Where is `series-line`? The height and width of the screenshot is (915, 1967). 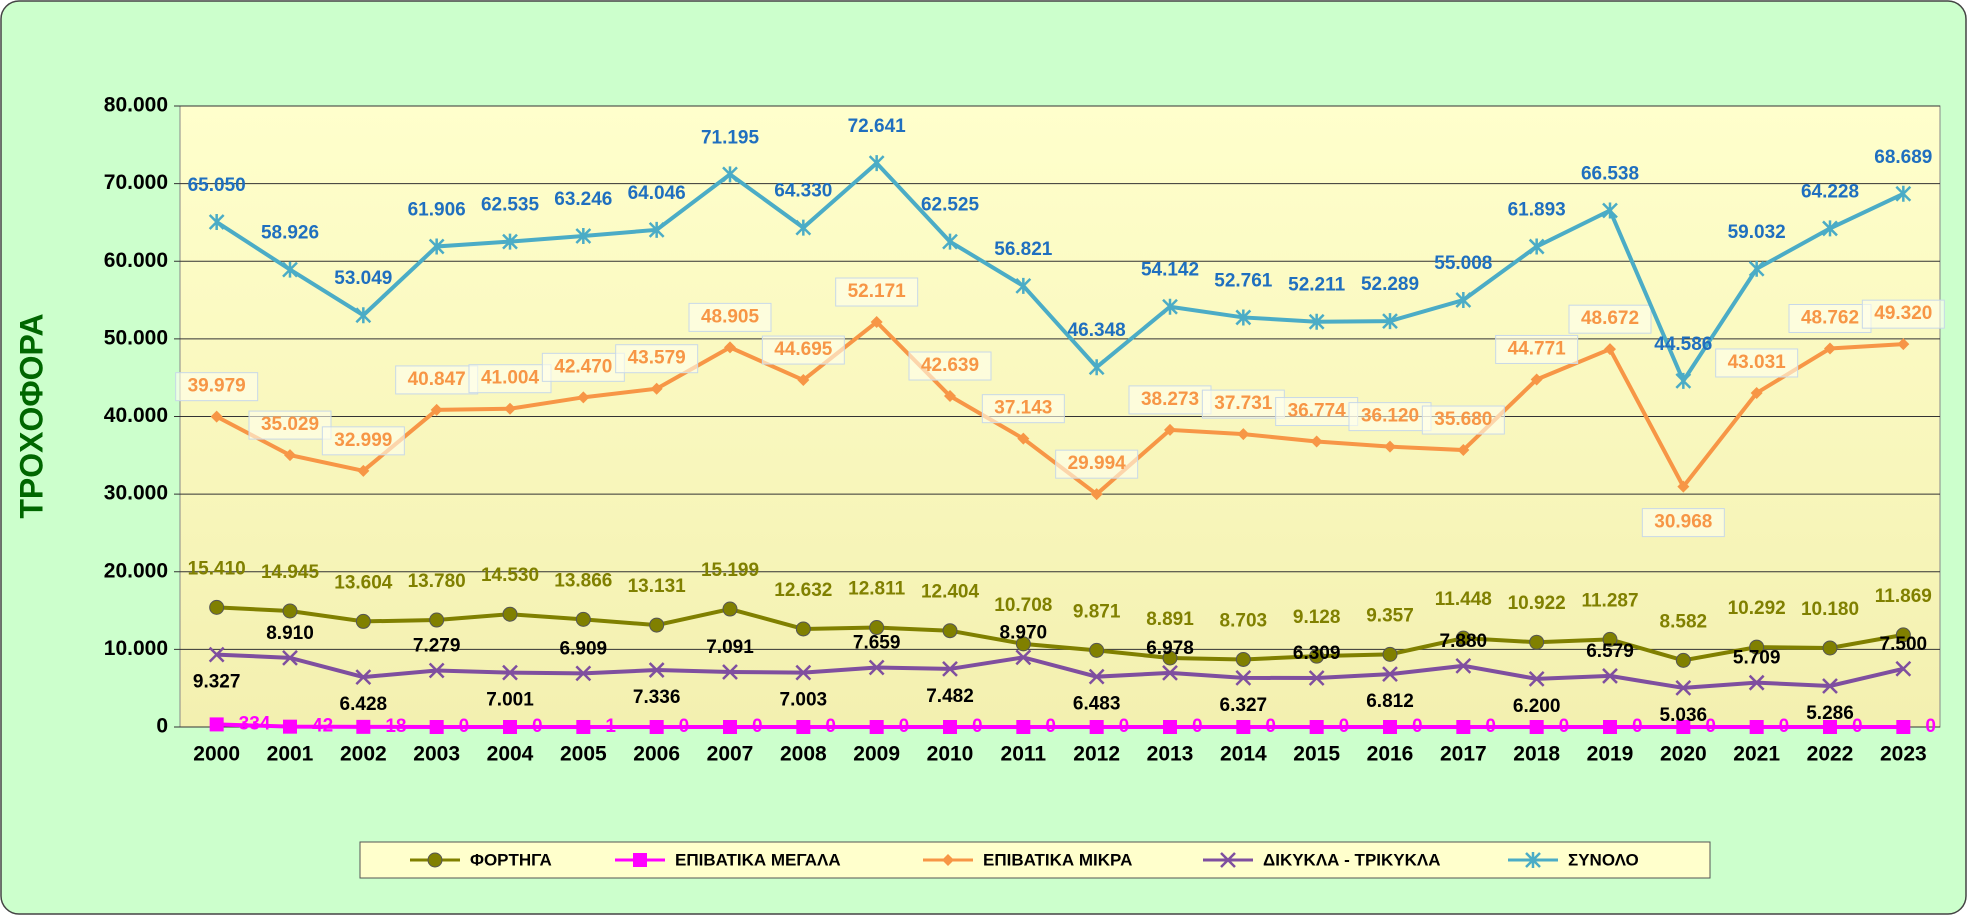
series-line is located at coordinates (1060, 671).